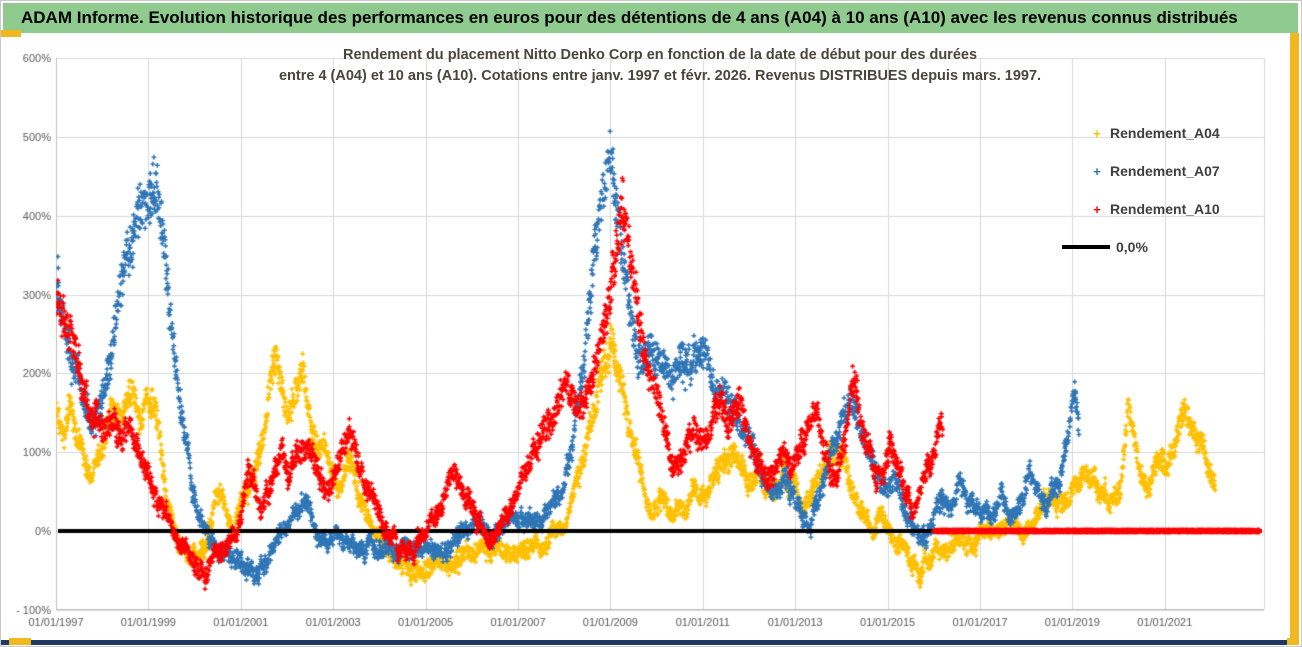 The width and height of the screenshot is (1302, 647). Describe the element at coordinates (1165, 209) in the screenshot. I see `legend-label-a10: Rendement_A10` at that location.